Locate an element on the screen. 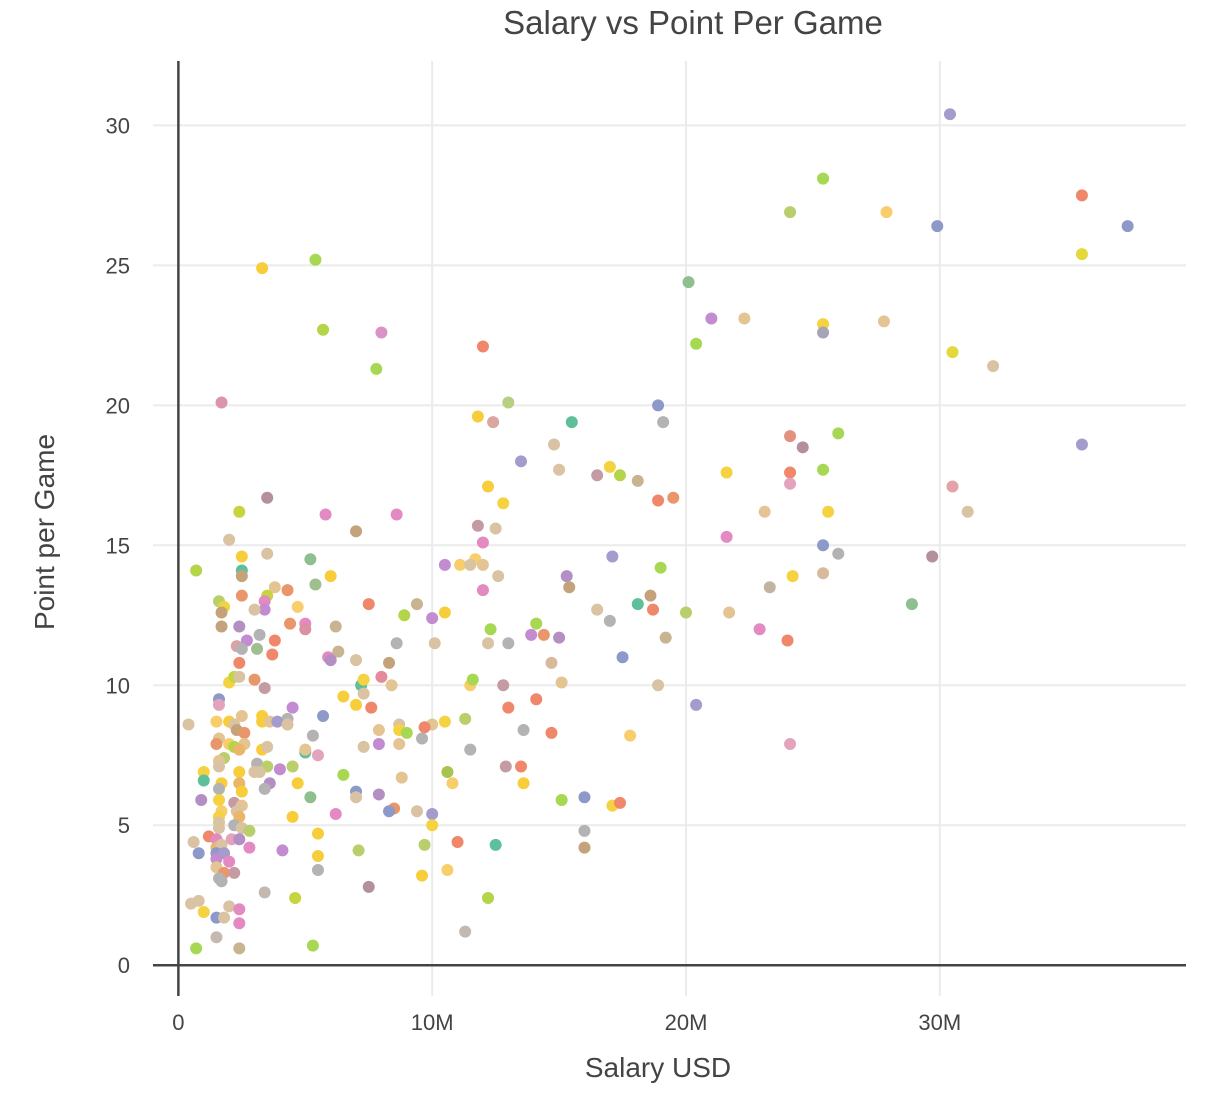 The image size is (1224, 1106). x-tick-label: 20M is located at coordinates (686, 1022).